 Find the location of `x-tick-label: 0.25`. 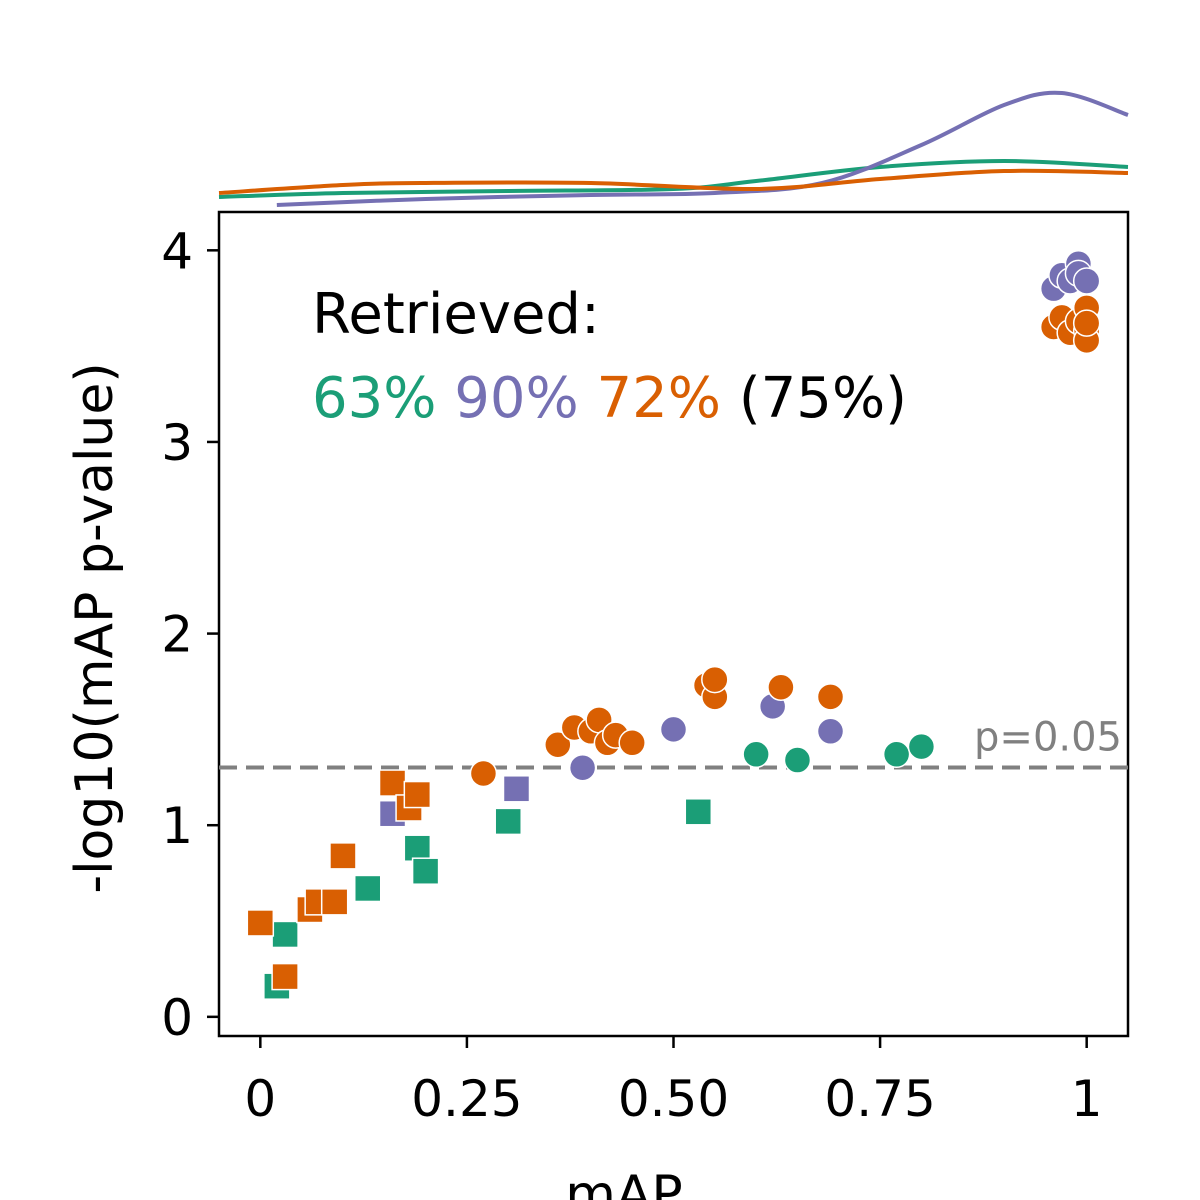

x-tick-label: 0.25 is located at coordinates (466, 1099).